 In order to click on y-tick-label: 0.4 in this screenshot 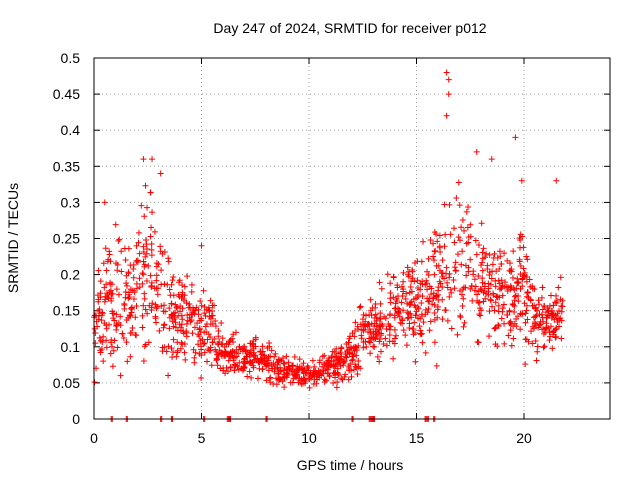, I will do `click(71, 130)`.